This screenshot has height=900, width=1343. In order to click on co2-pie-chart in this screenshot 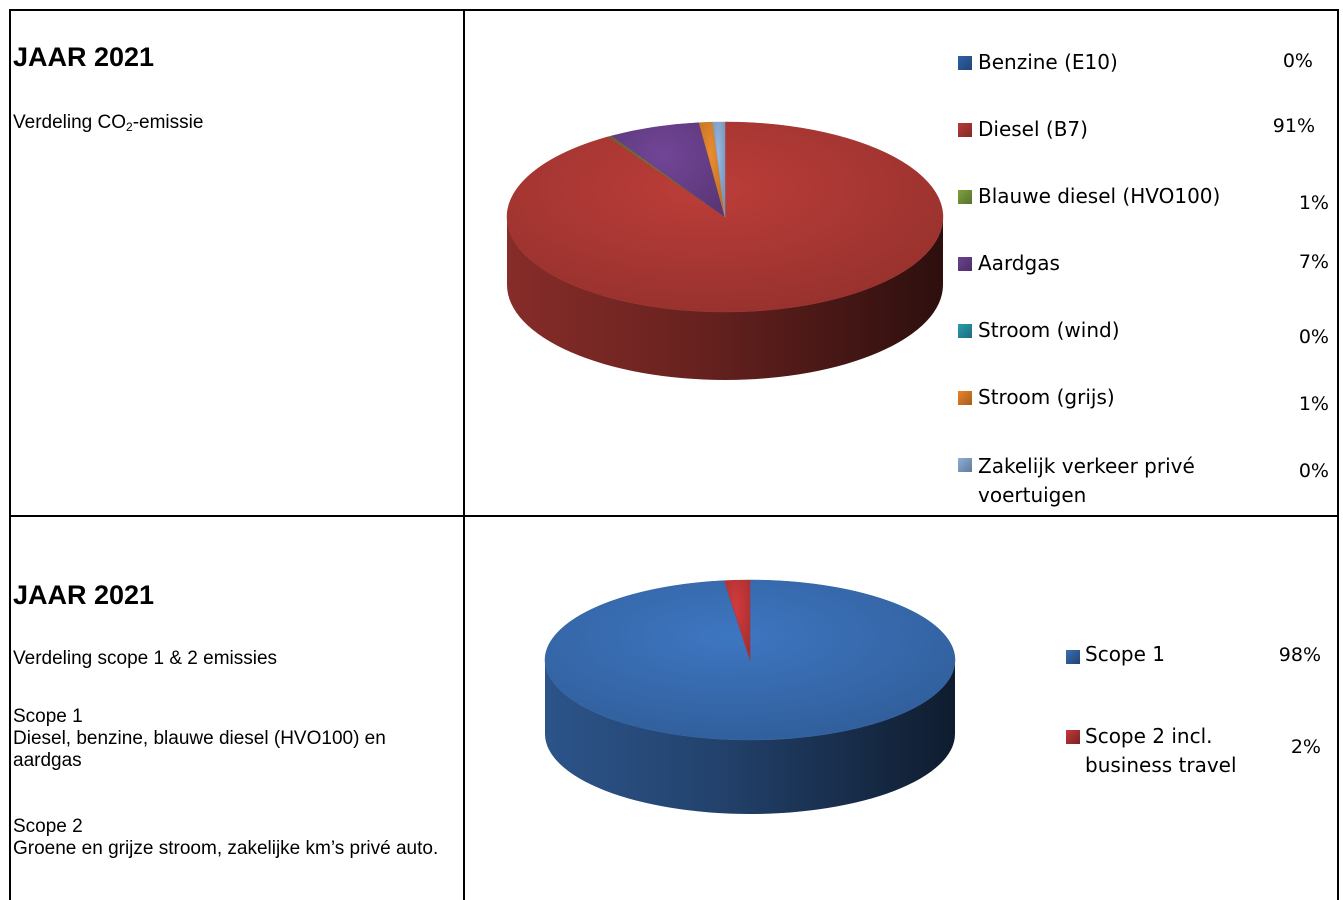, I will do `click(725, 250)`.